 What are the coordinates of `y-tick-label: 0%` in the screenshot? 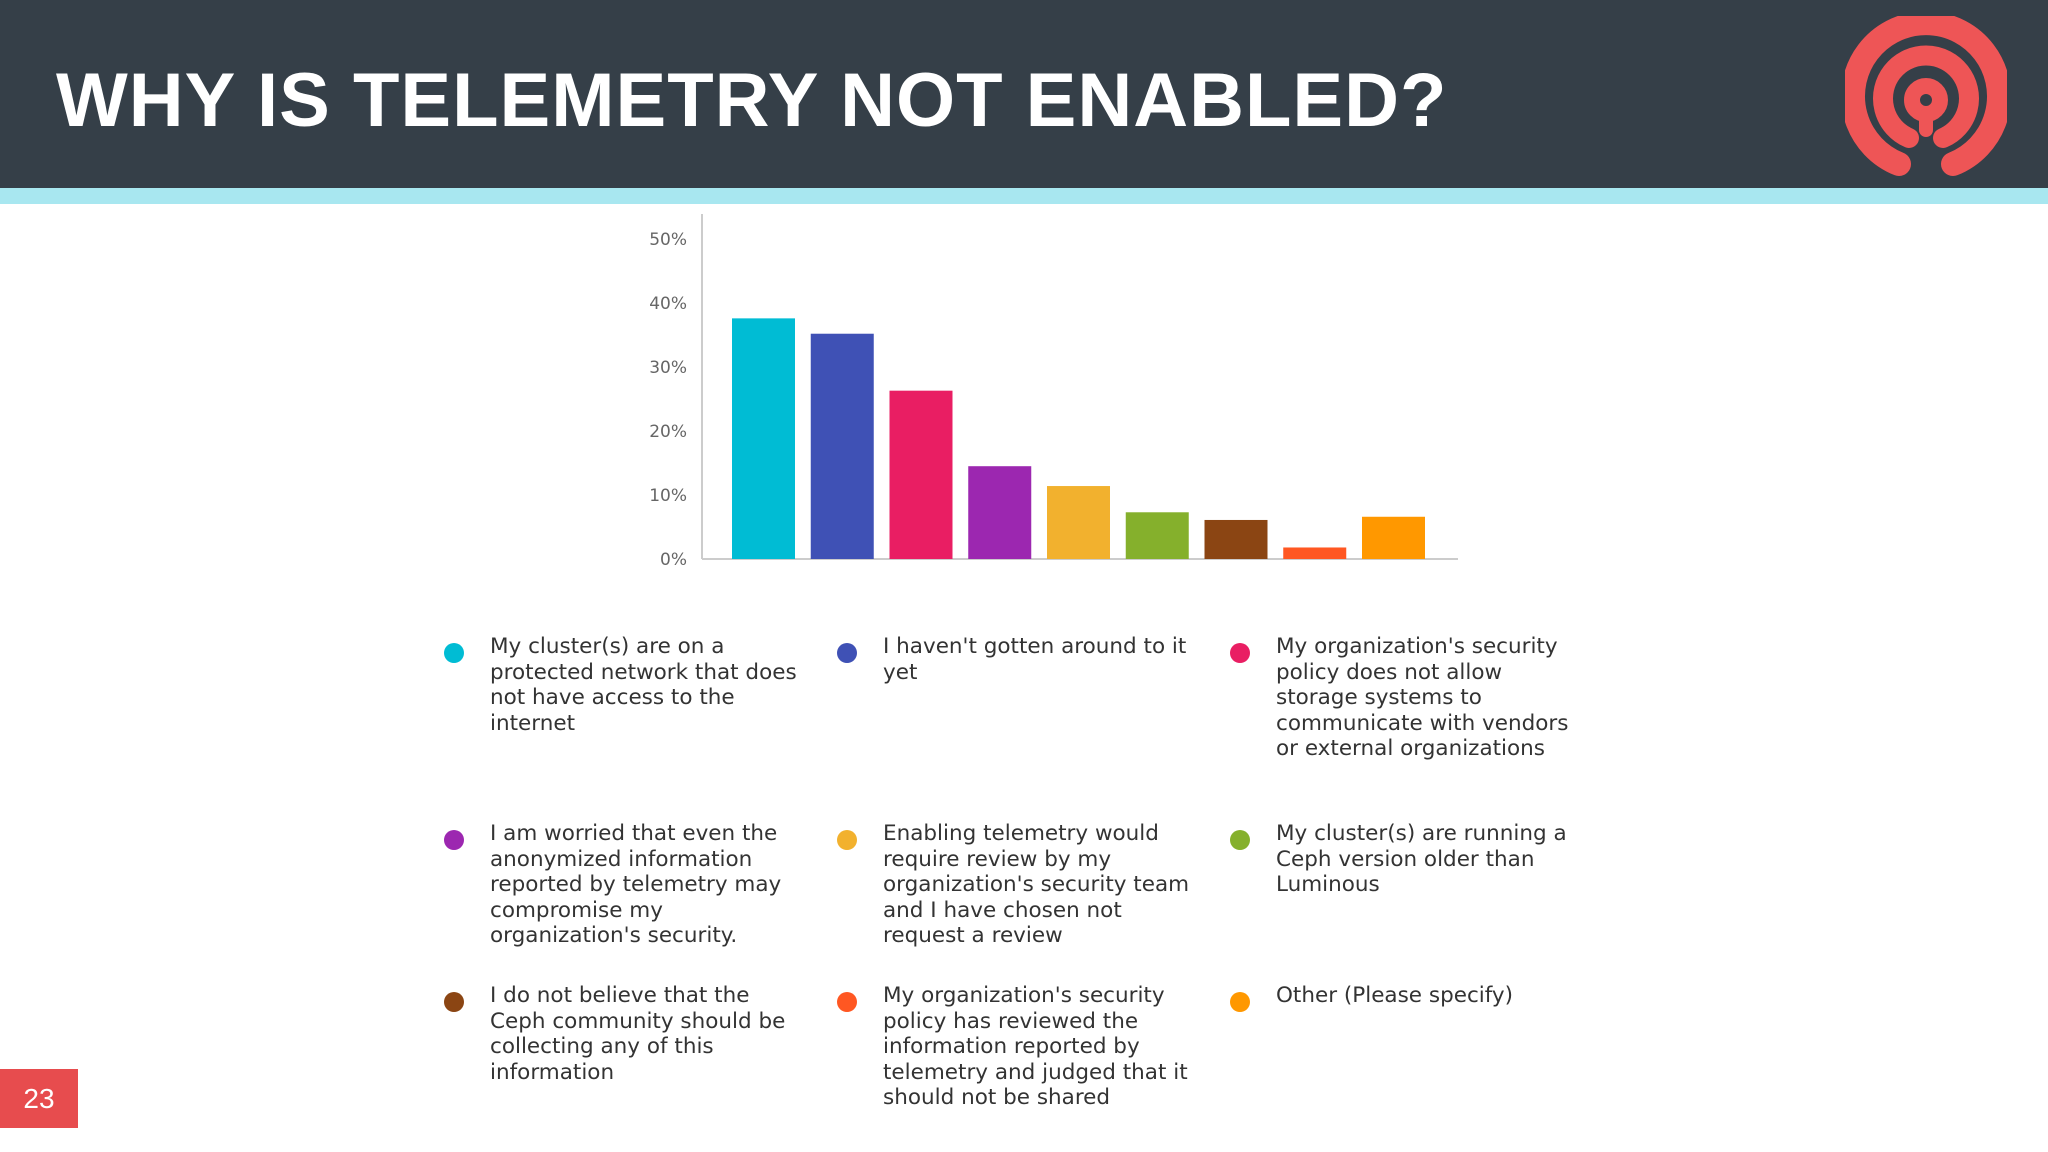 It's located at (673, 560).